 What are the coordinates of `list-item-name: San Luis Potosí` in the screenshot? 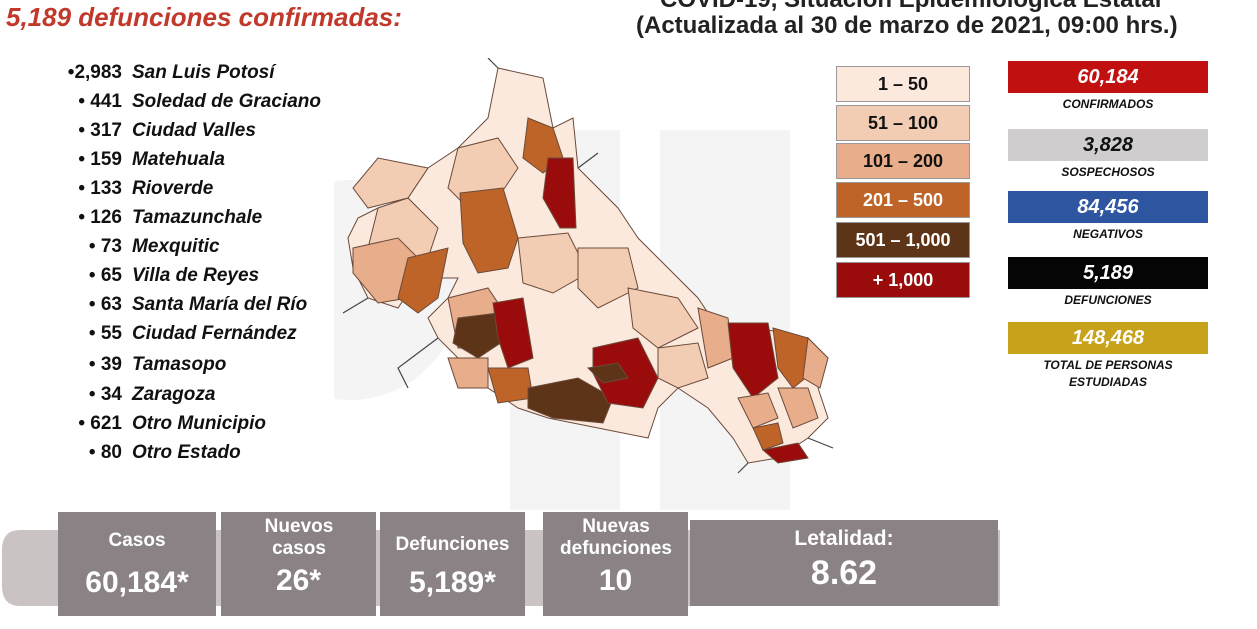 It's located at (203, 72).